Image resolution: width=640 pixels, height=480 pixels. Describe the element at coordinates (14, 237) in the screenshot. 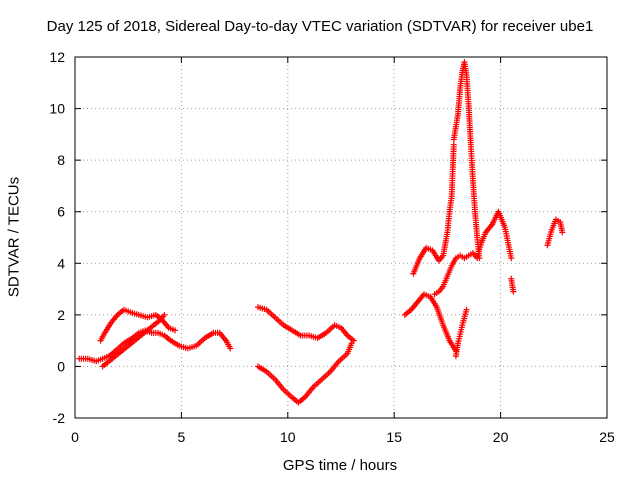

I see `y-axis-label: SDTVAR / TECUs` at that location.